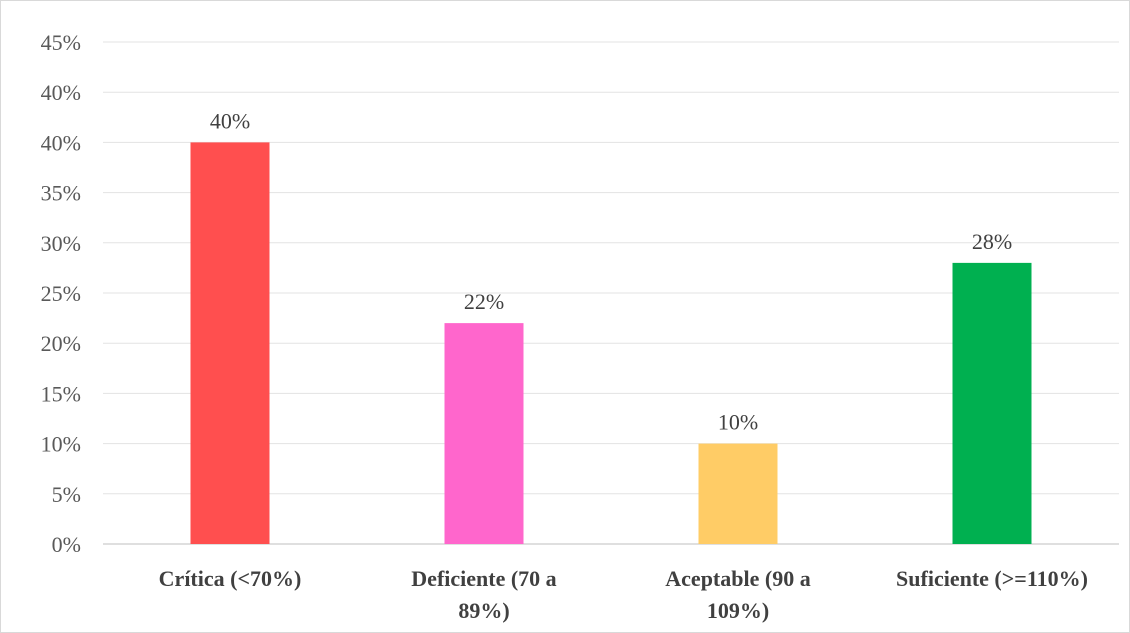 Image resolution: width=1130 pixels, height=633 pixels. I want to click on category-label: Suficiente (>=110%), so click(992, 578).